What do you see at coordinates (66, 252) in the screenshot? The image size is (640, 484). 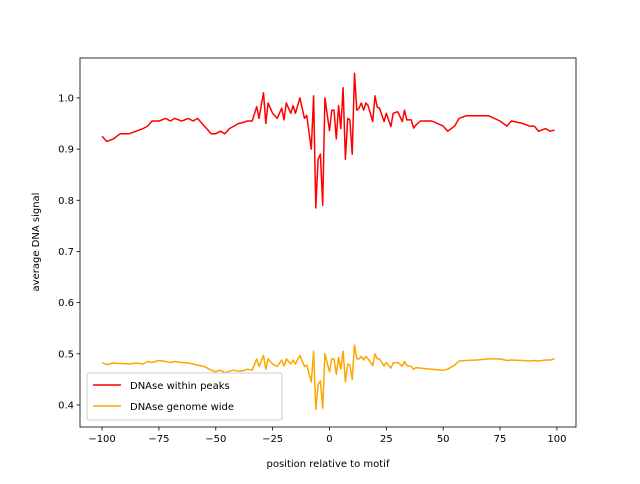 I see `y-tick-label: 0.7` at bounding box center [66, 252].